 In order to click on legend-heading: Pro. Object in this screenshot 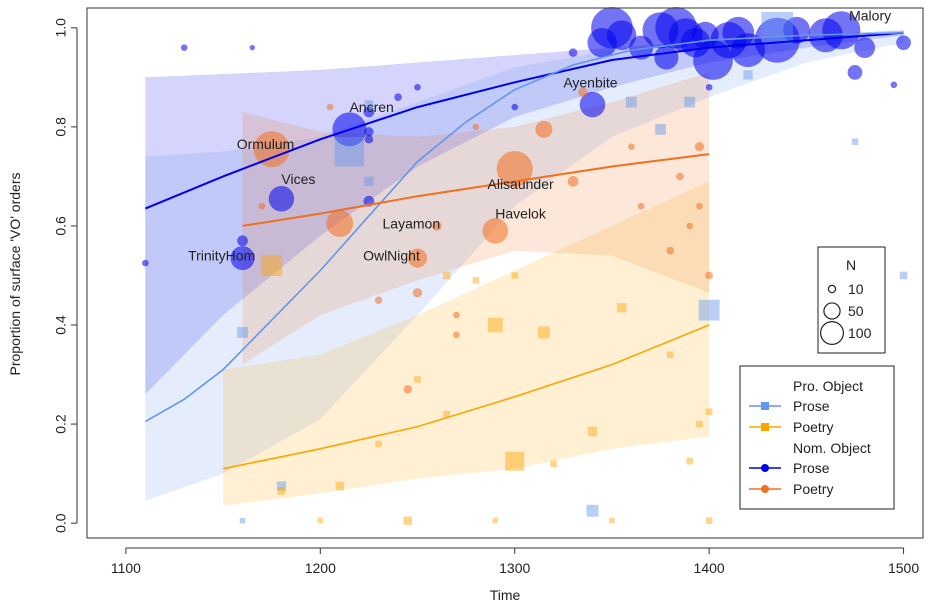, I will do `click(828, 386)`.